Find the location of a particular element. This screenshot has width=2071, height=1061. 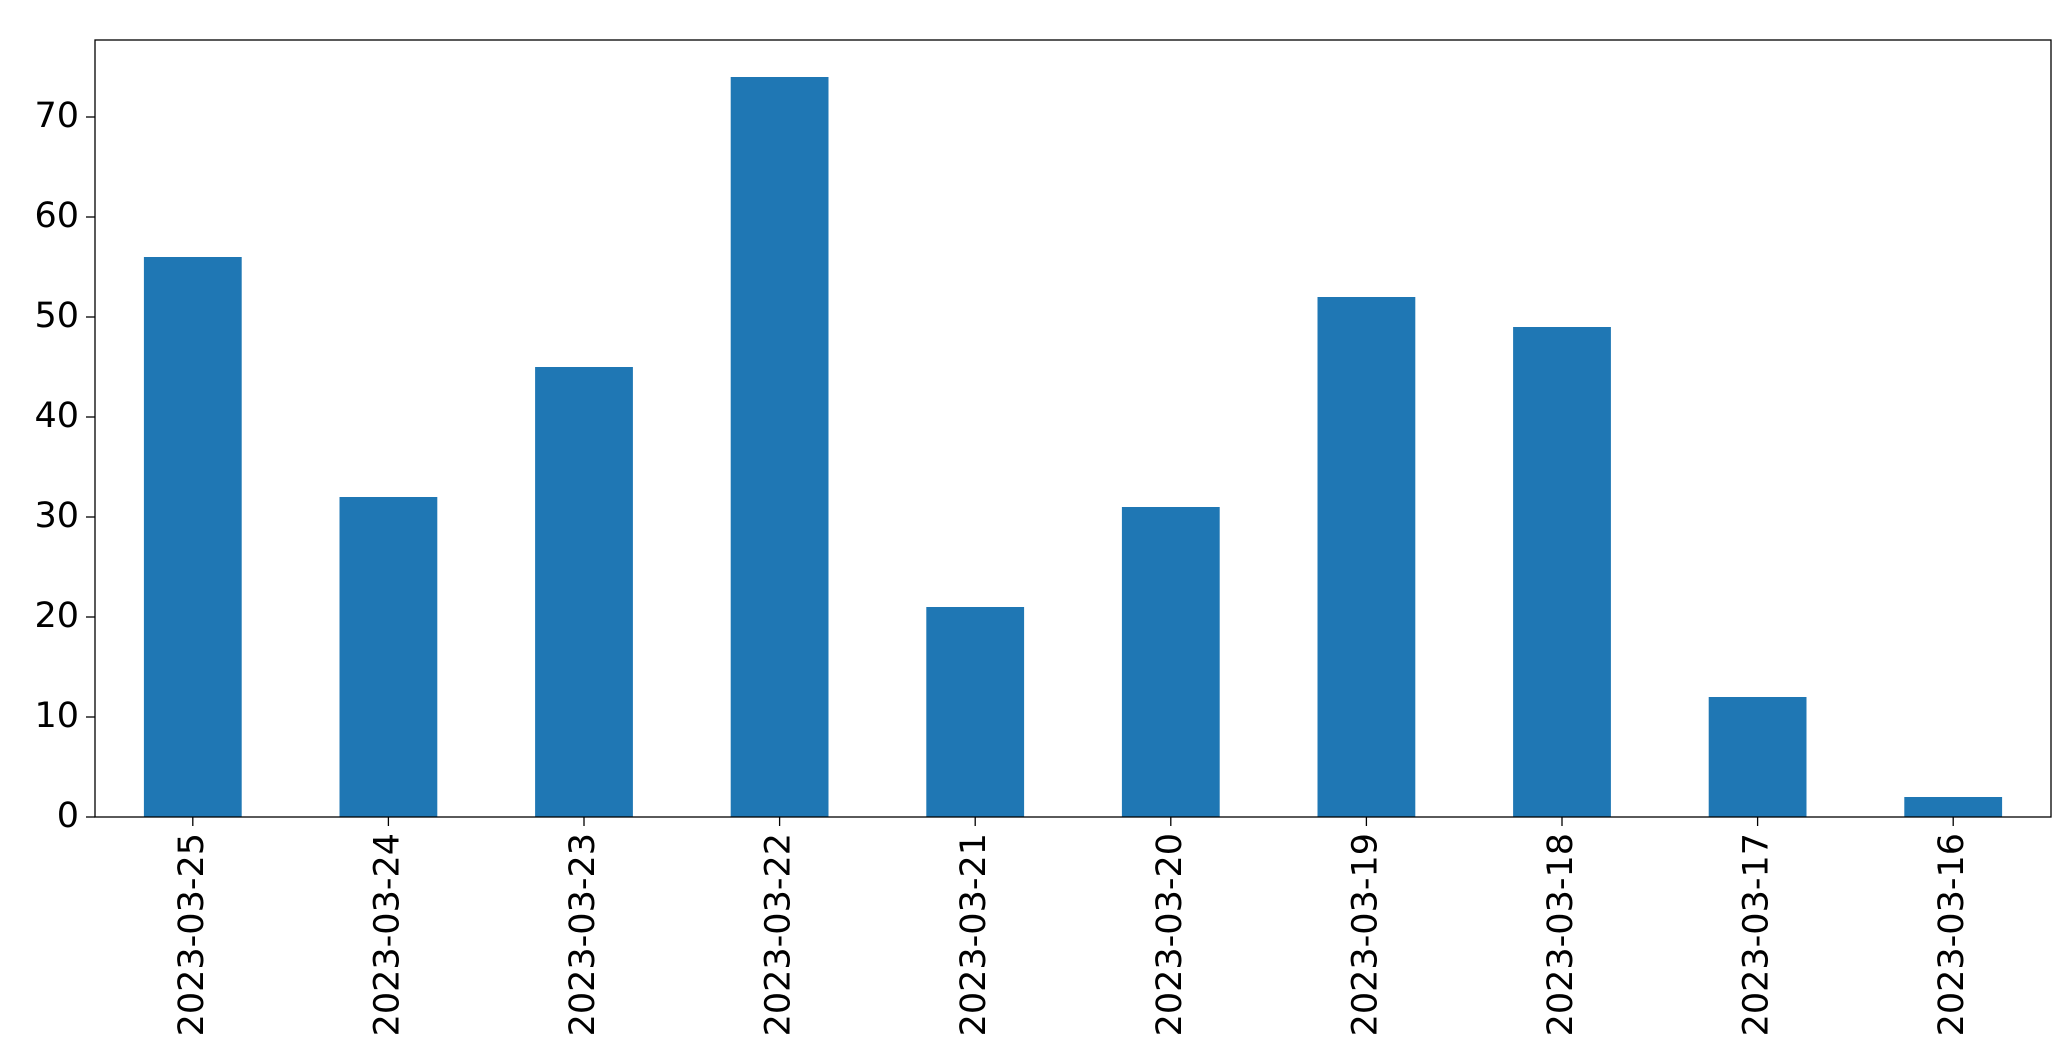

y-tick-label: 10 is located at coordinates (56, 716).